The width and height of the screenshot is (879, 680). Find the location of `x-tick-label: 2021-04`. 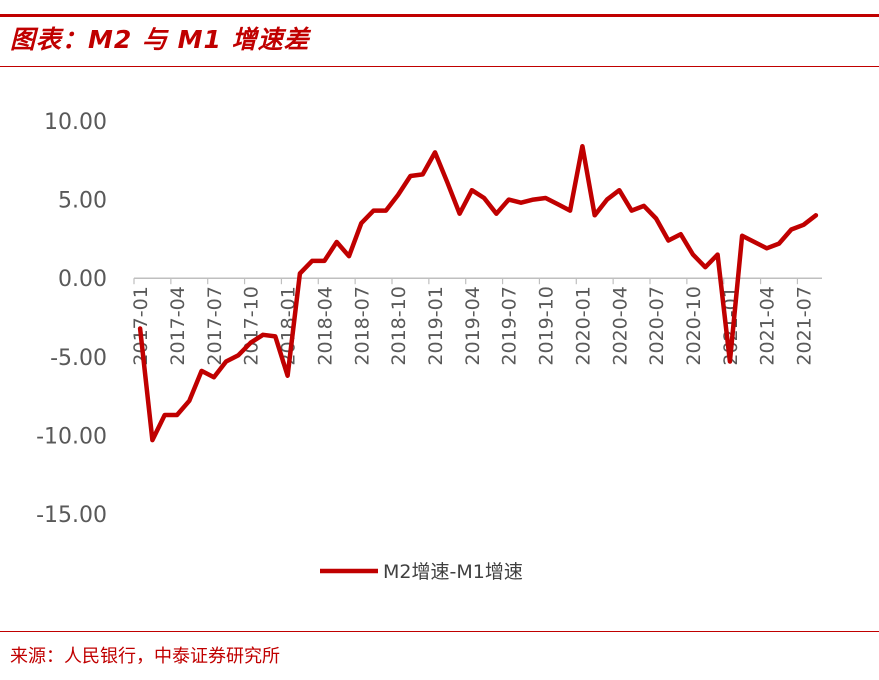

x-tick-label: 2021-04 is located at coordinates (768, 325).